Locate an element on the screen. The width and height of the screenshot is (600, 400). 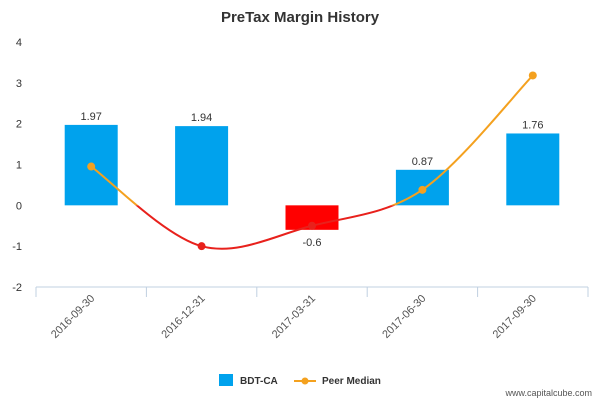
y-axis: -2 -1 0 1 2 3 4 is located at coordinates (17, 165).